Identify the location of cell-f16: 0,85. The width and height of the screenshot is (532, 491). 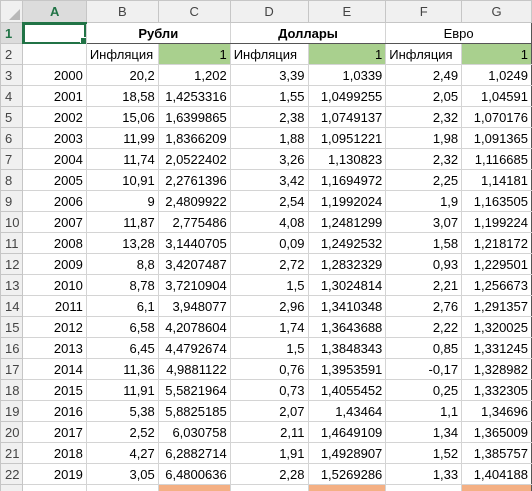
(424, 348).